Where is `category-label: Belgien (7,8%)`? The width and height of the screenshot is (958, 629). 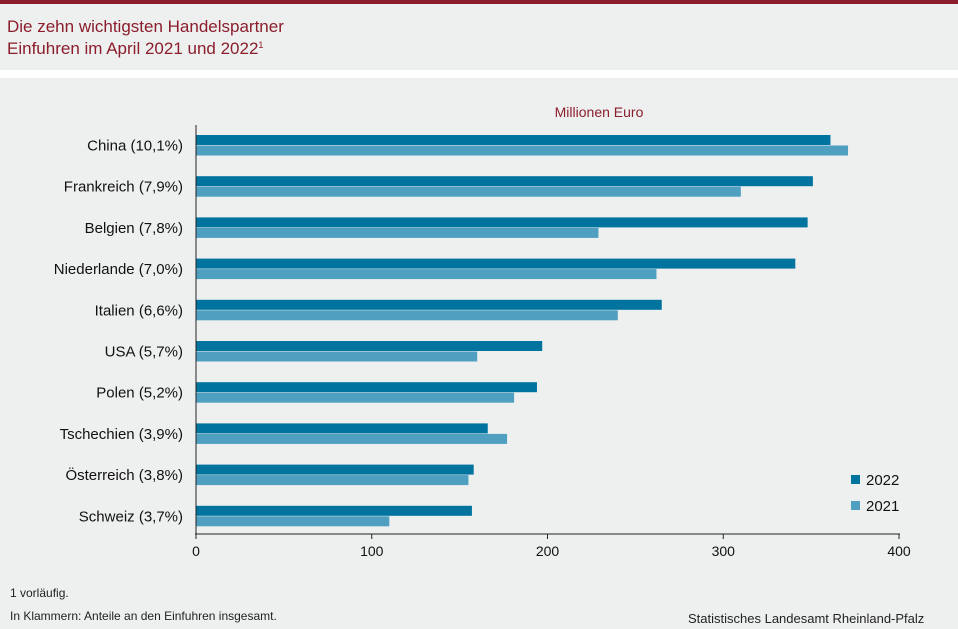
category-label: Belgien (7,8%) is located at coordinates (134, 228).